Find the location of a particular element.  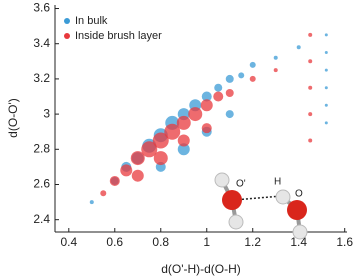

y-tick-label: 3.4 is located at coordinates (41, 43).